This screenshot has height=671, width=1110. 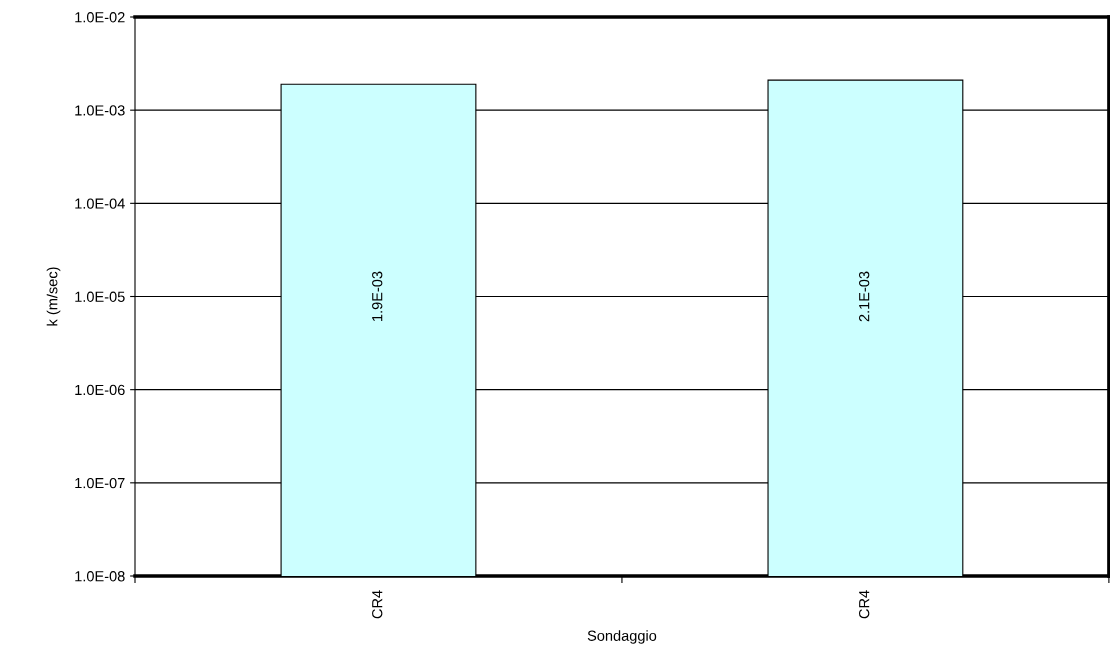 I want to click on y-tick-label: 1.0E-06, so click(x=100, y=390).